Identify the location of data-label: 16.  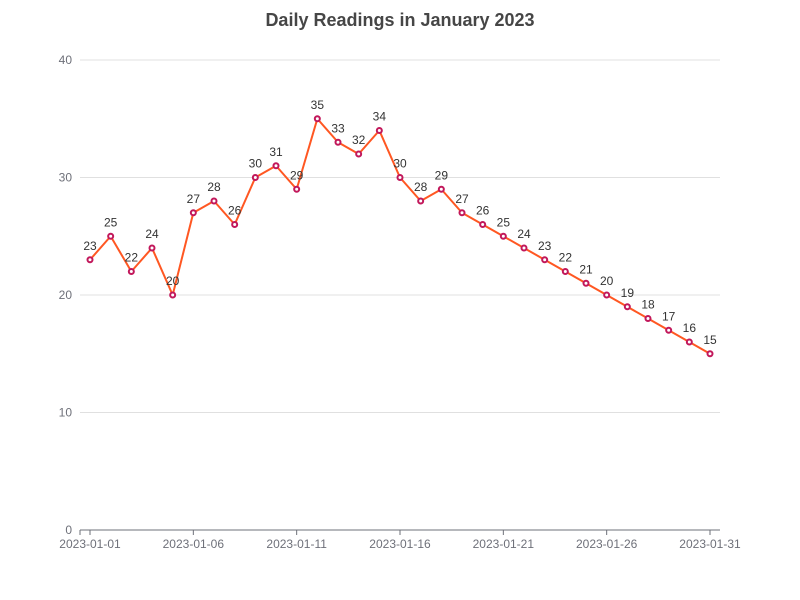
(690, 328).